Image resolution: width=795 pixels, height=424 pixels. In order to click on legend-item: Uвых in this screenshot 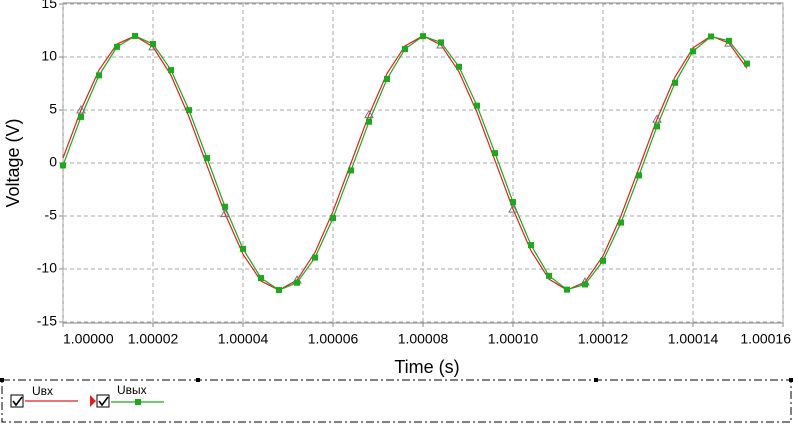, I will do `click(130, 395)`.